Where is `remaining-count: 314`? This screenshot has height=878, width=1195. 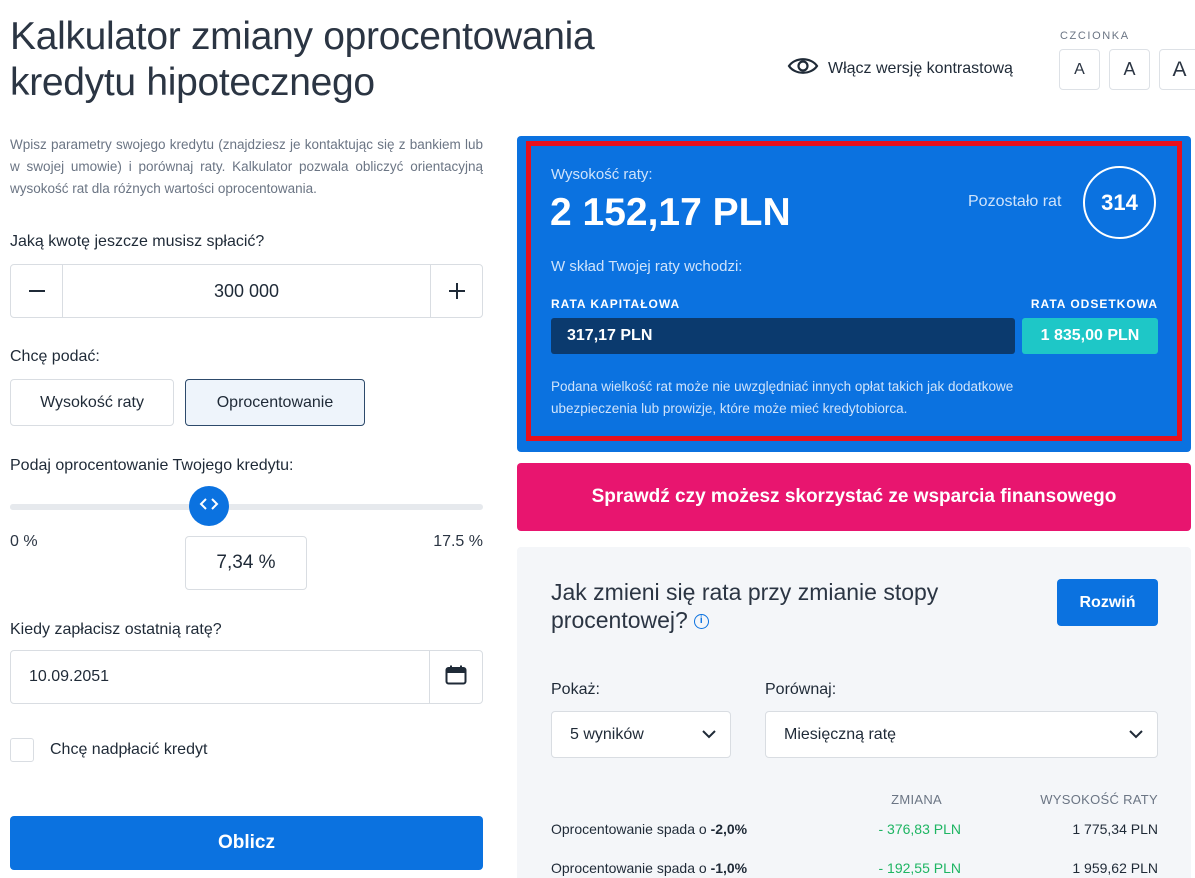 remaining-count: 314 is located at coordinates (1119, 202).